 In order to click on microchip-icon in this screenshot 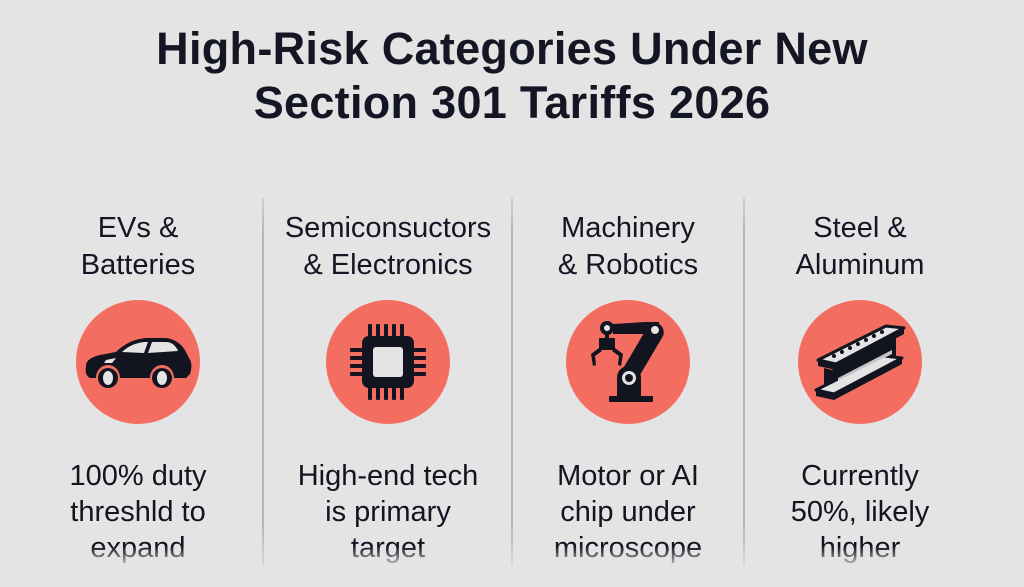, I will do `click(388, 362)`.